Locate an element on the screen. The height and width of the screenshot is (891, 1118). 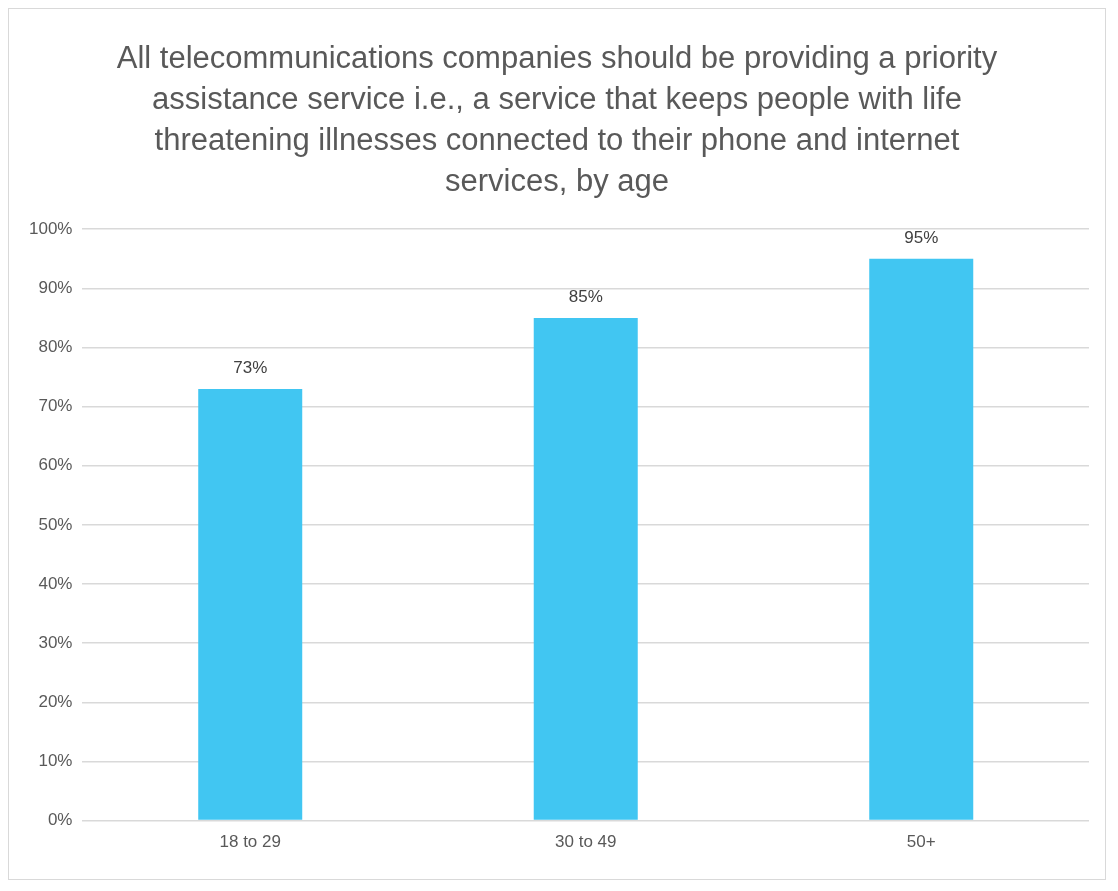
y-tick-label: 50% is located at coordinates (55, 524).